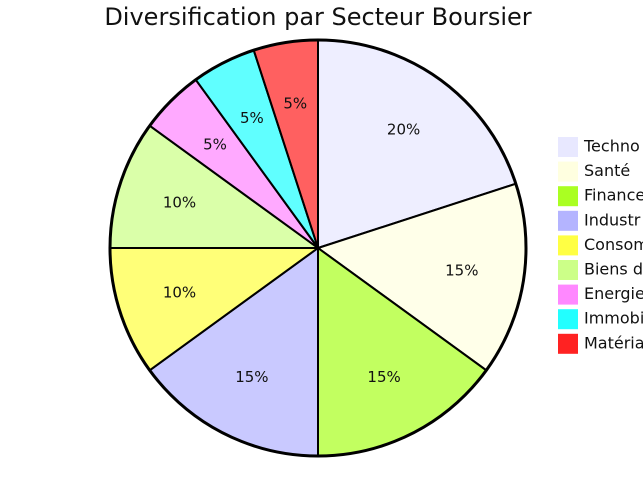  I want to click on chart-title: Diversification par Secteur Boursier, so click(317, 17).